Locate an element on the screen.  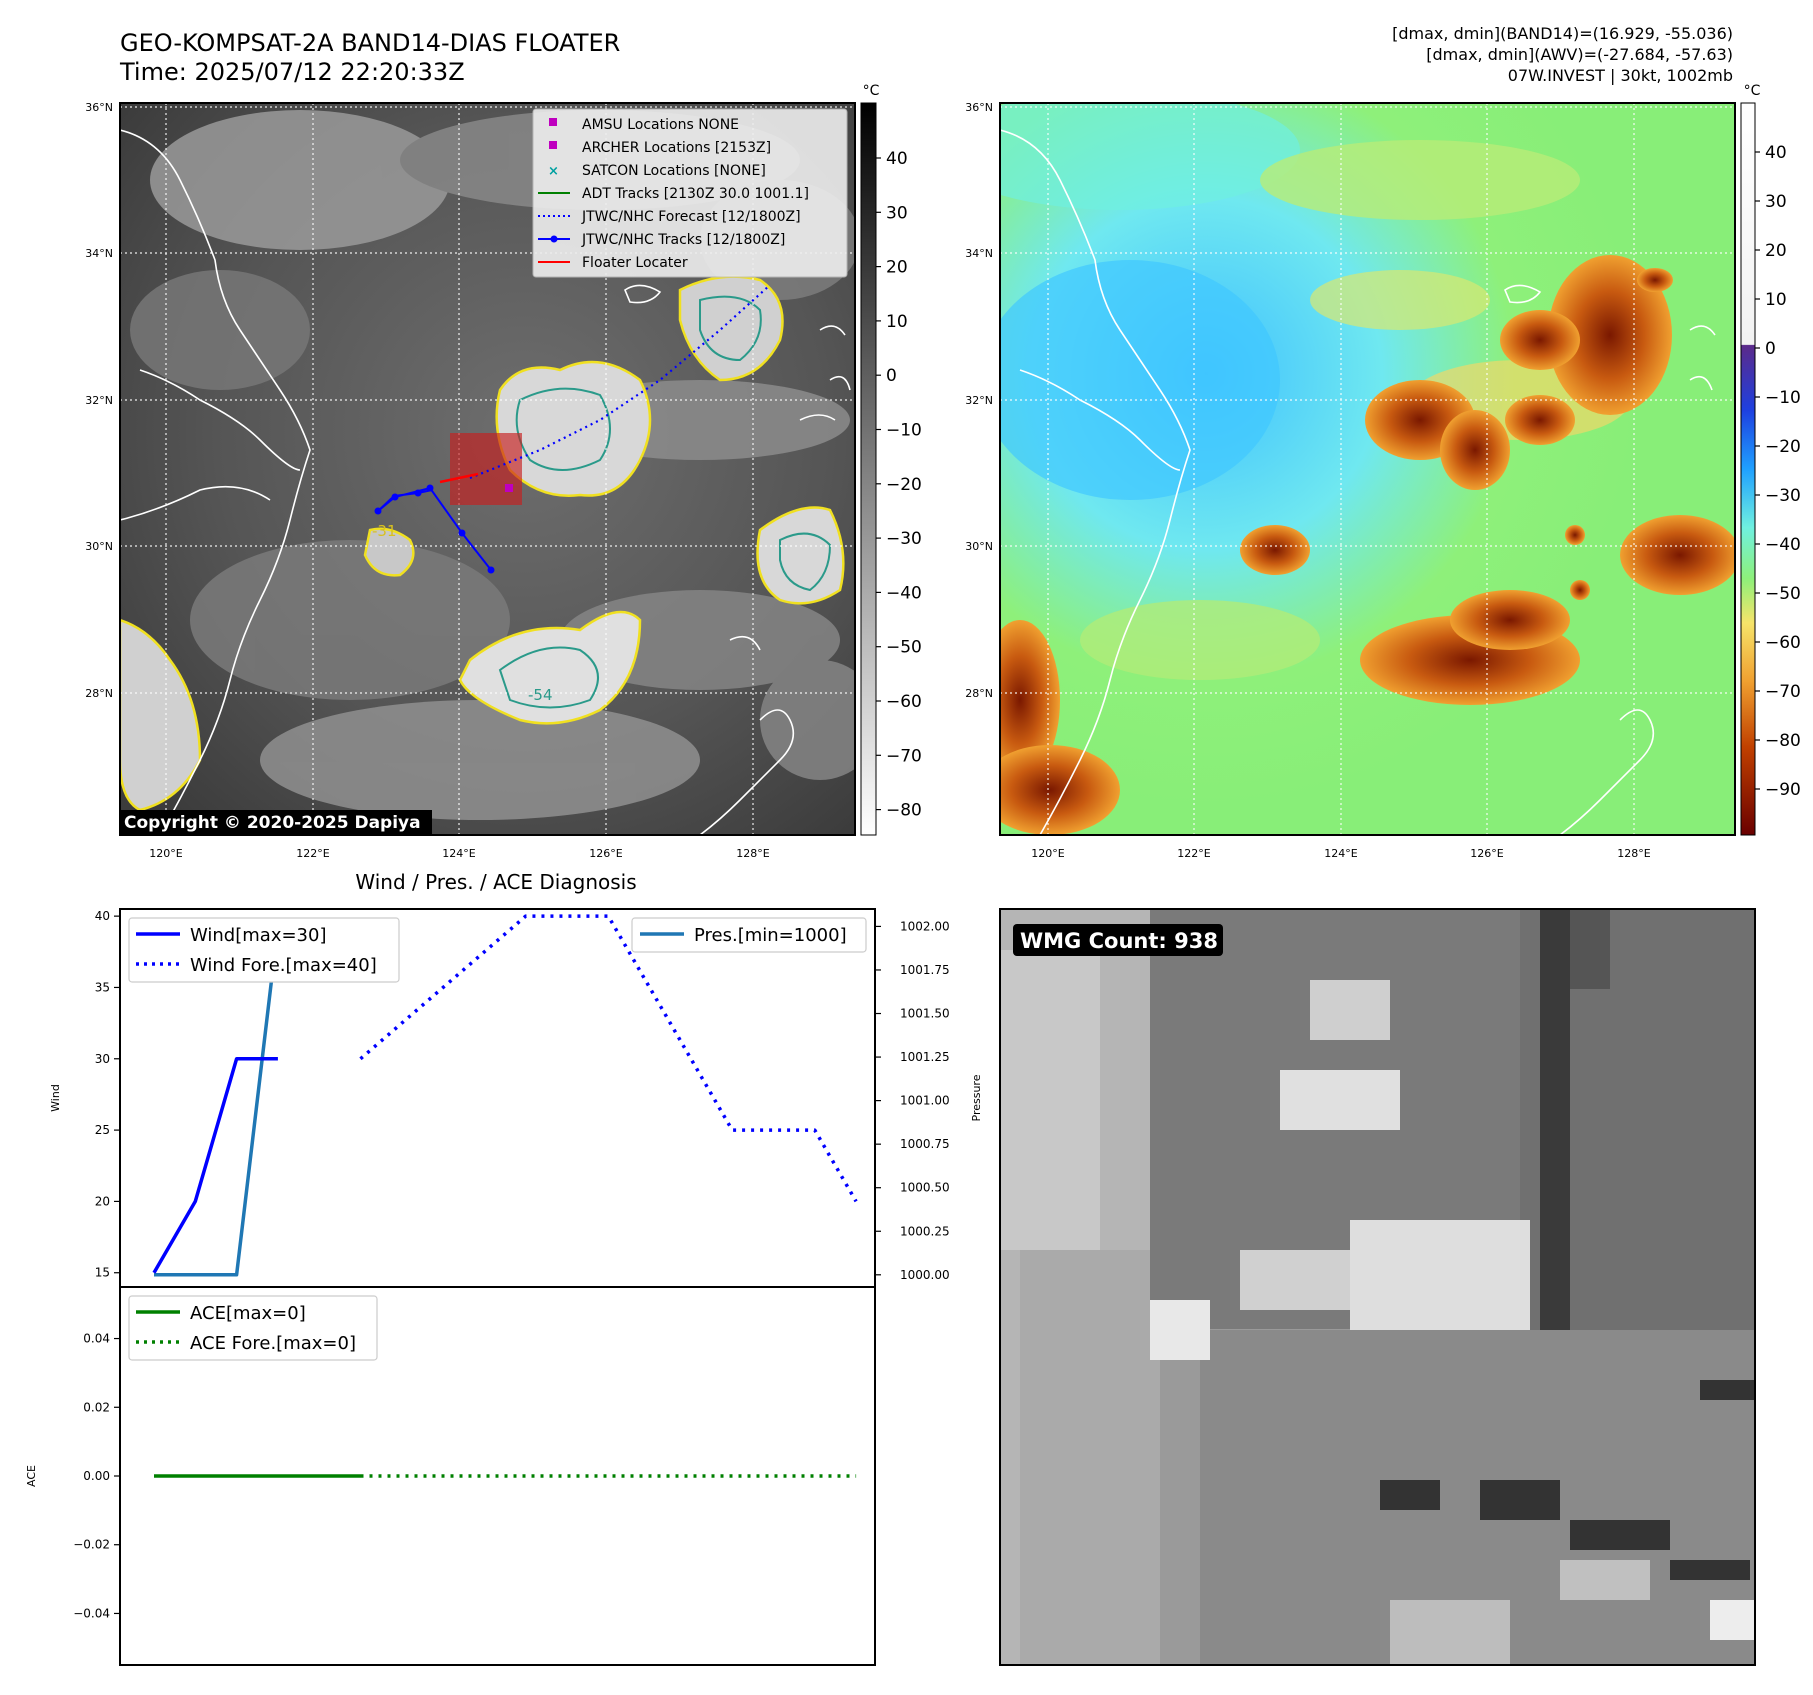
awv-colorbar-tick-label: −70 is located at coordinates (1783, 692).